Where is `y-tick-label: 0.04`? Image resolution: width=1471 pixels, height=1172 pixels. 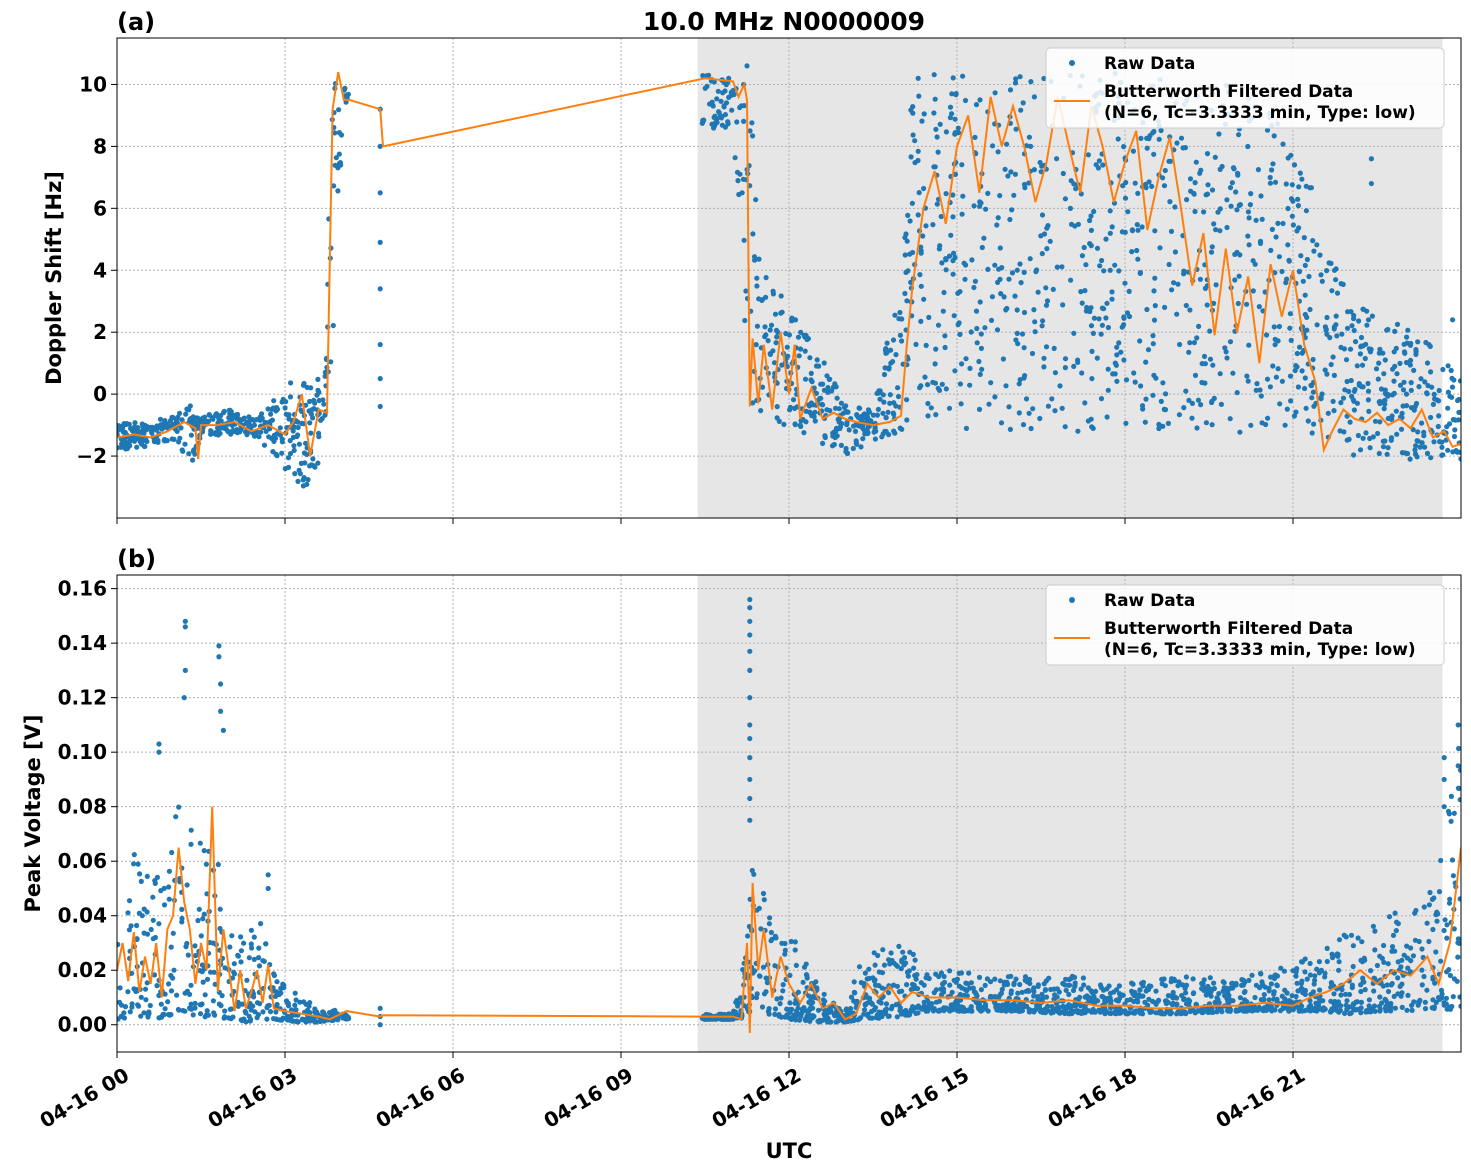 y-tick-label: 0.04 is located at coordinates (82, 916).